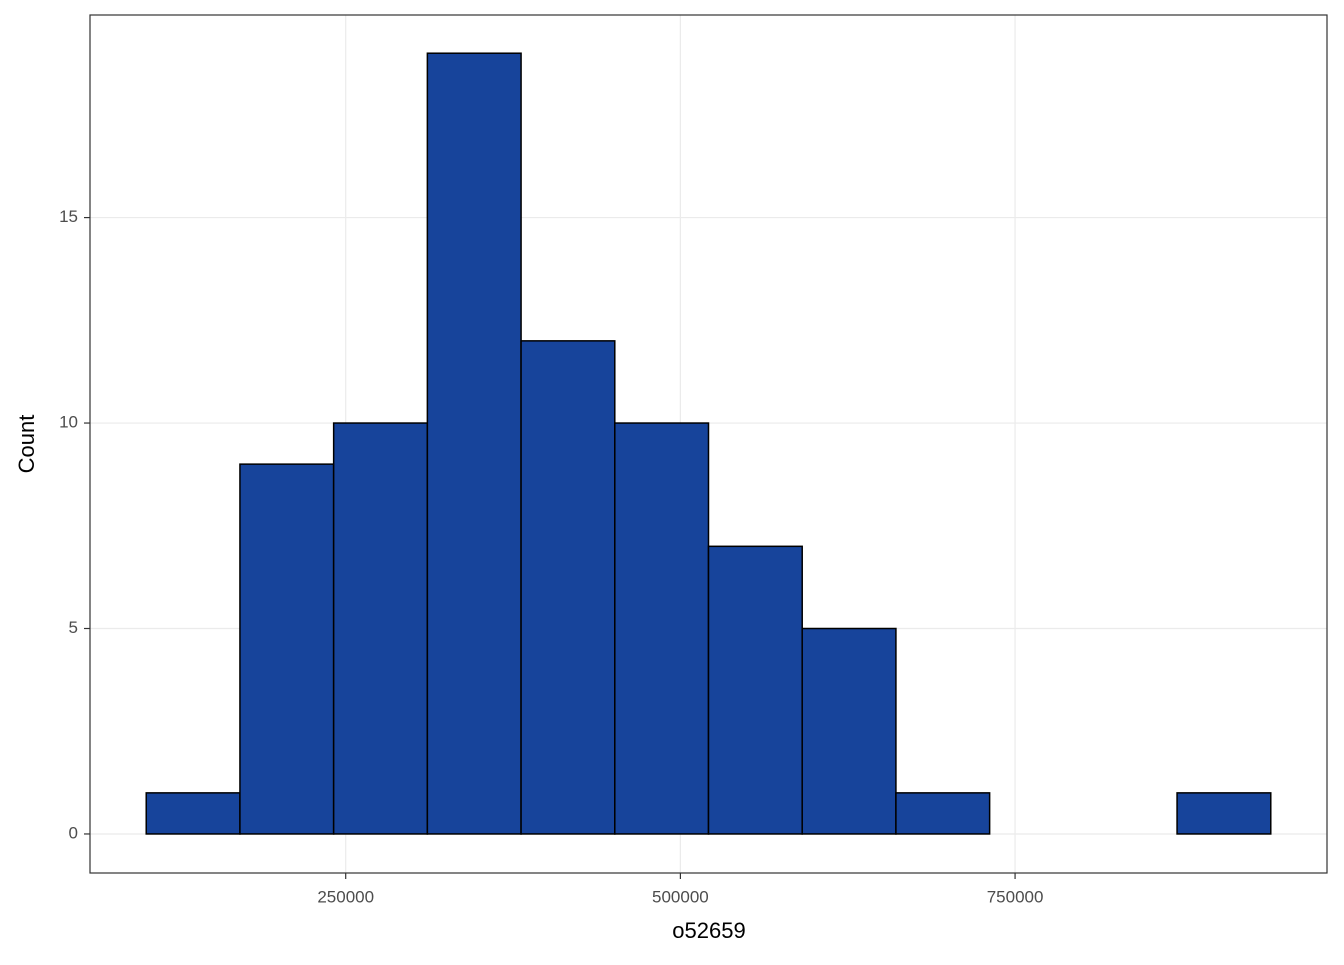 The image size is (1344, 965). Describe the element at coordinates (68, 216) in the screenshot. I see `y-tick-label: 15` at that location.